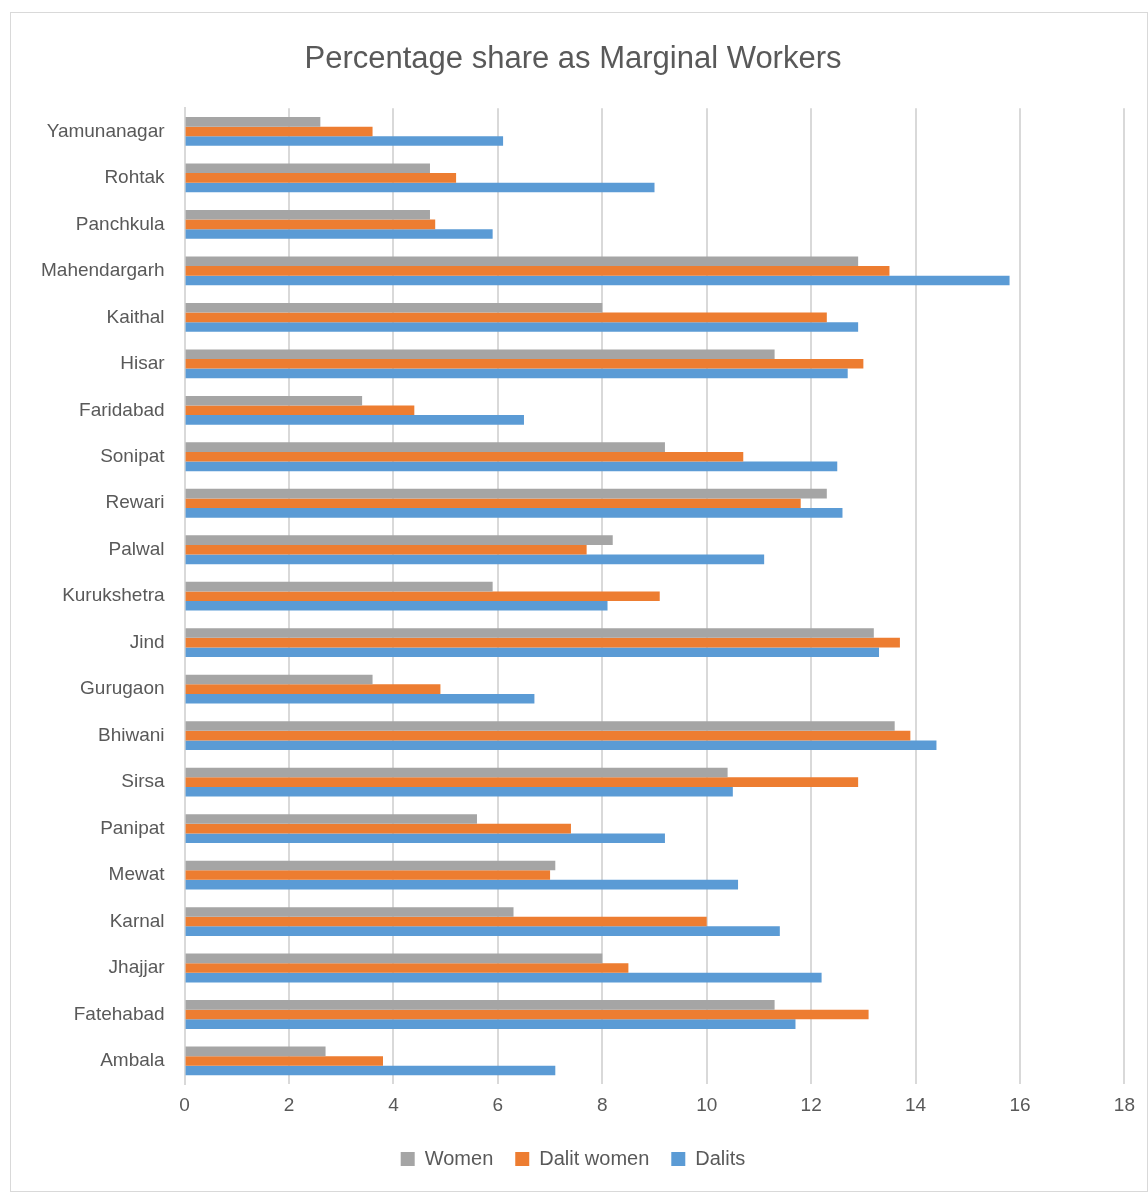 This screenshot has width=1148, height=1192. What do you see at coordinates (122, 688) in the screenshot?
I see `y-tick-label: Gurugaon` at bounding box center [122, 688].